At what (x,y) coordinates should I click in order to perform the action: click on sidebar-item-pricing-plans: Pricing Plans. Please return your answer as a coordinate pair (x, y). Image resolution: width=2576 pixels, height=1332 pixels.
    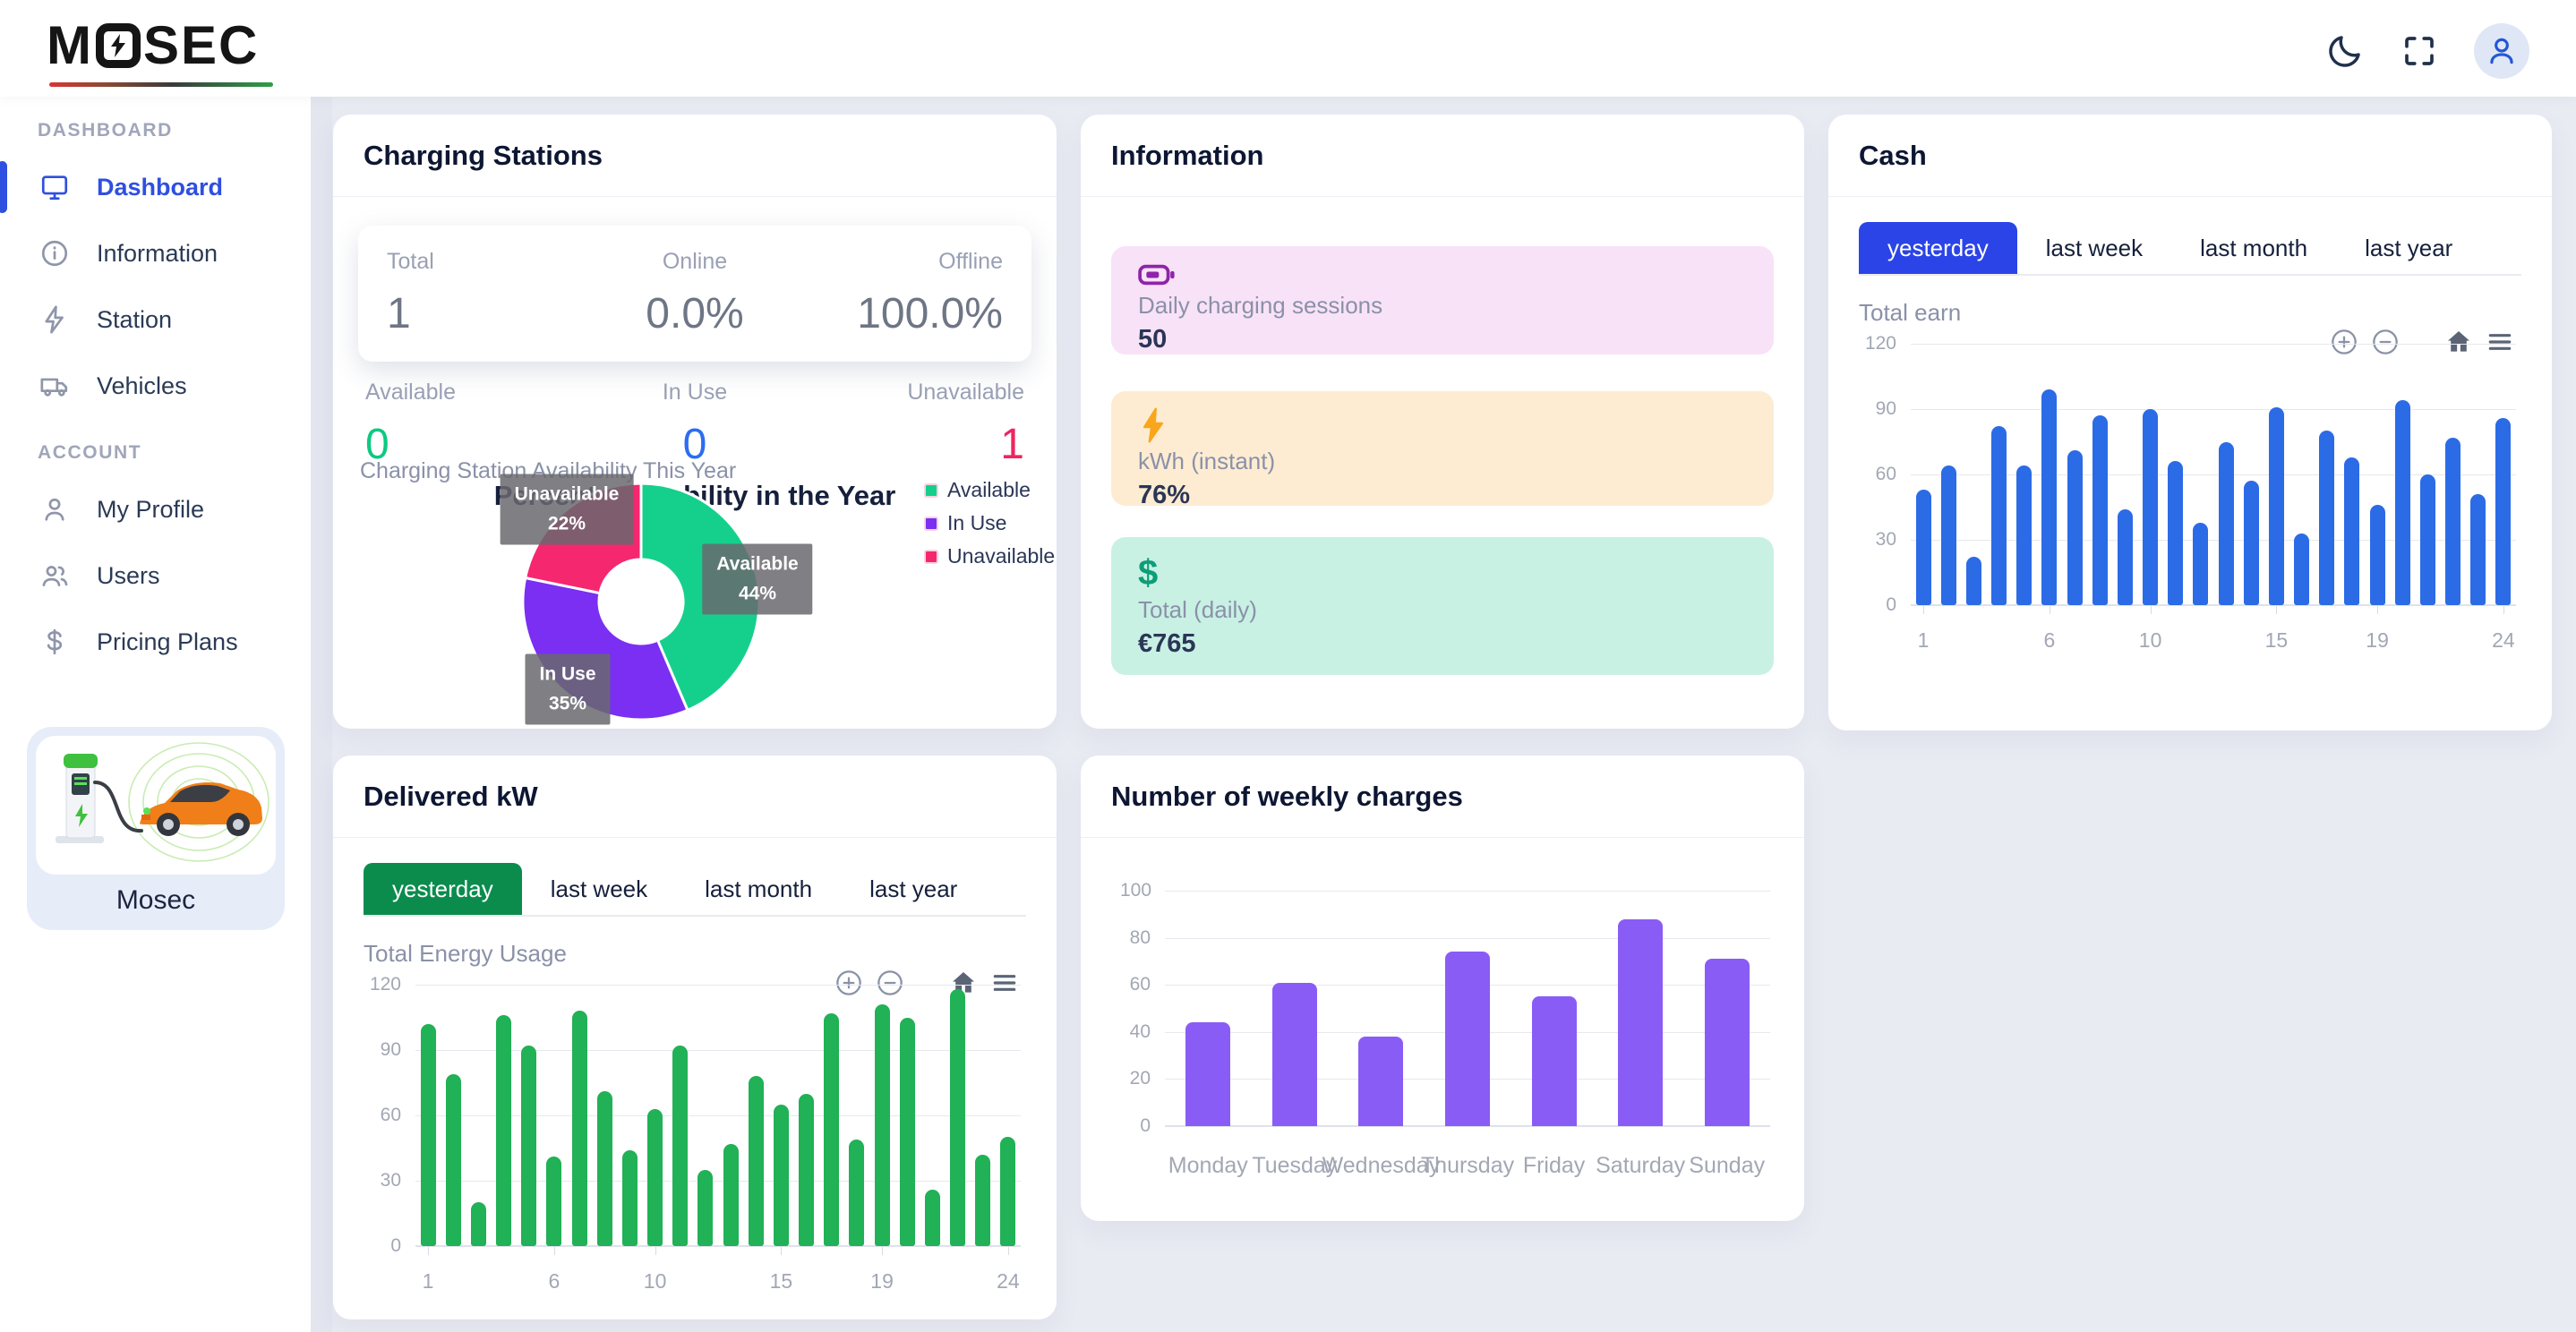
    Looking at the image, I should click on (155, 642).